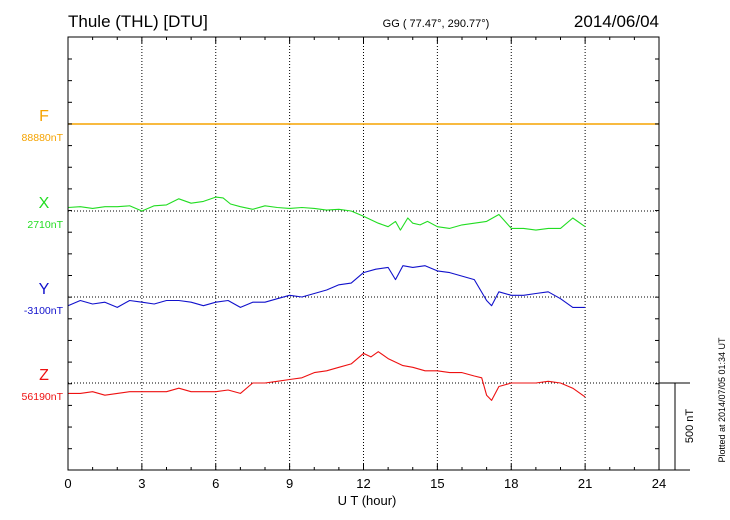 The height and width of the screenshot is (520, 730). I want to click on baseline-value-f: 88880nT, so click(43, 138).